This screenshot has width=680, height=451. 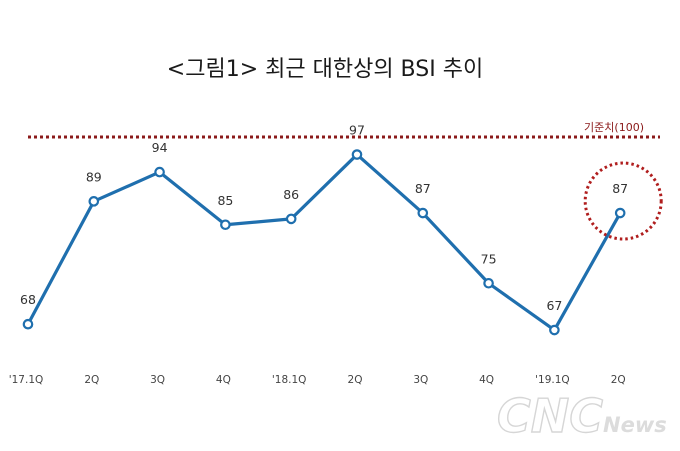 I want to click on x-tick-label: '17.1Q, so click(x=26, y=380).